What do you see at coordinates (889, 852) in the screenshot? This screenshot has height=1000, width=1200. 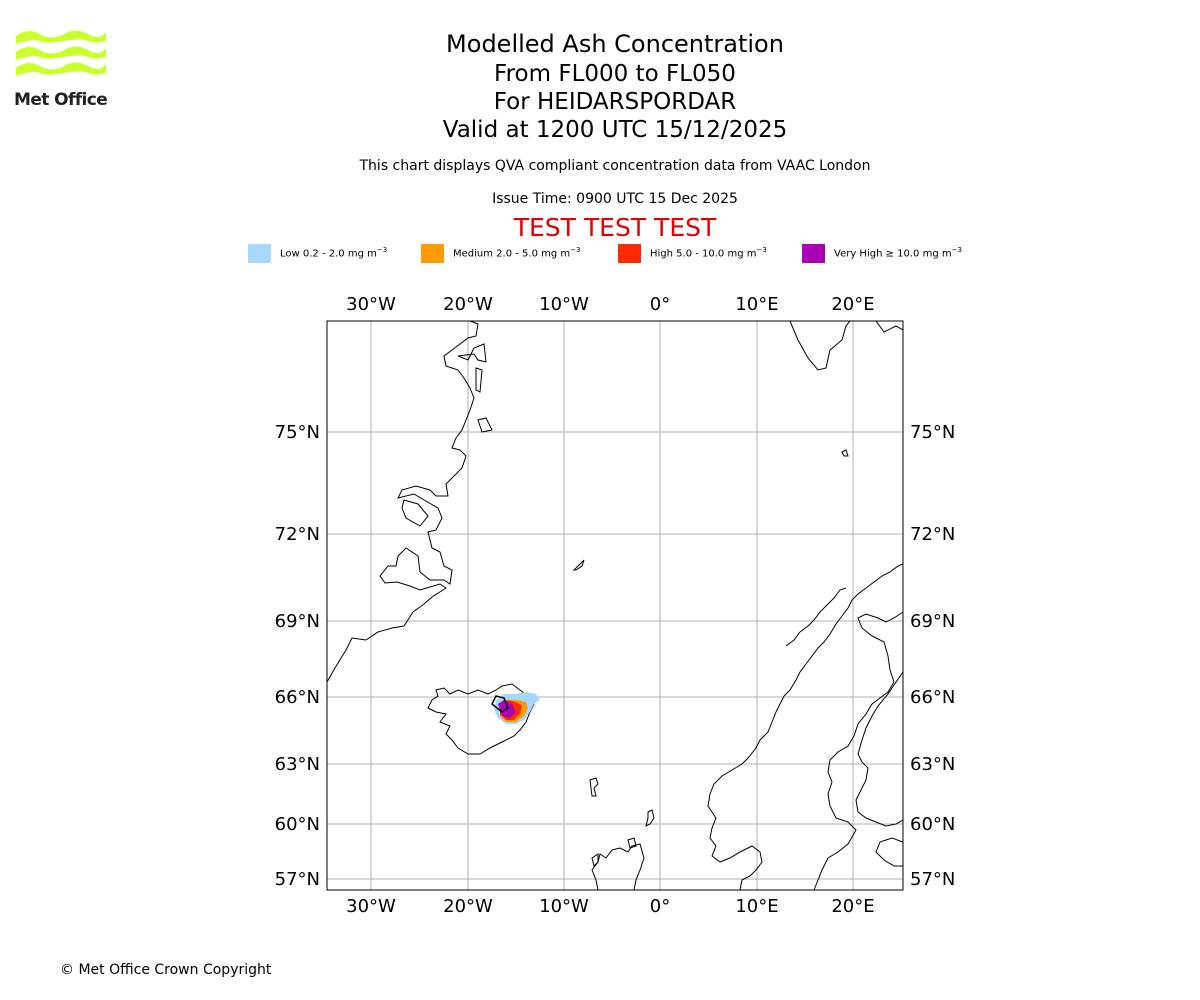 I see `gulf-of-finland` at bounding box center [889, 852].